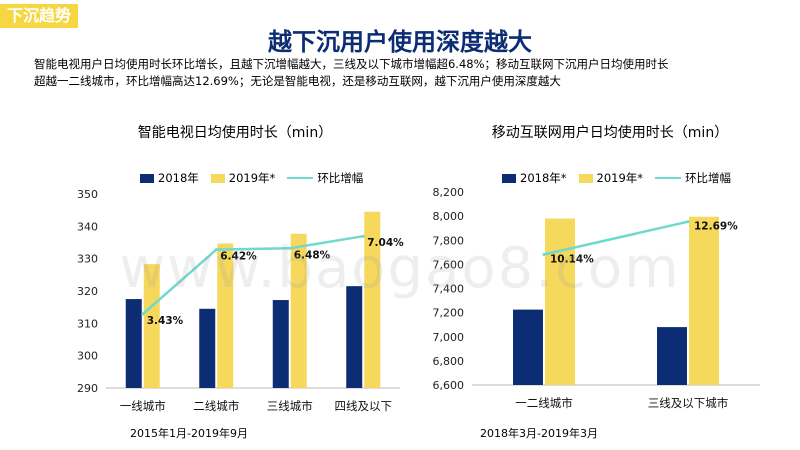 The height and width of the screenshot is (450, 800). Describe the element at coordinates (539, 433) in the screenshot. I see `mobile-chart-source: 2018年3月-2019年3月` at that location.